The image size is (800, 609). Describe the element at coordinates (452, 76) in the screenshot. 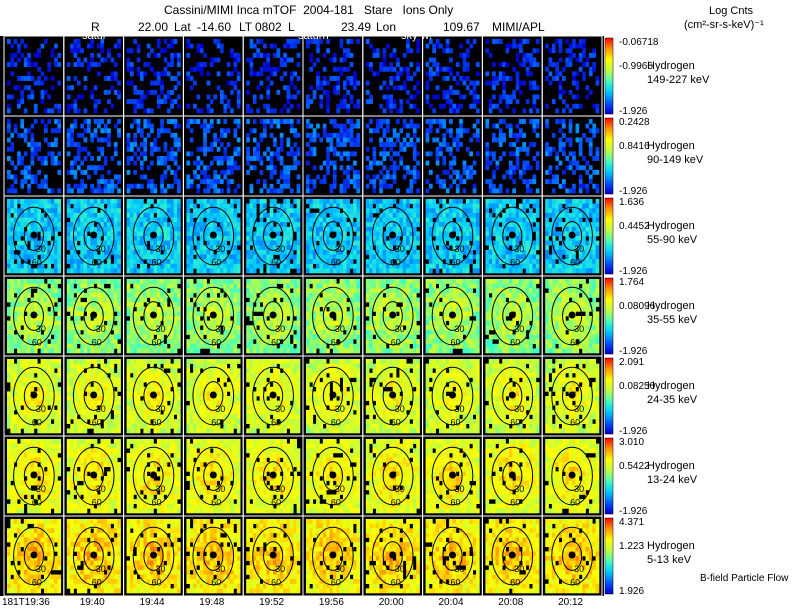

I see `image-cell` at that location.